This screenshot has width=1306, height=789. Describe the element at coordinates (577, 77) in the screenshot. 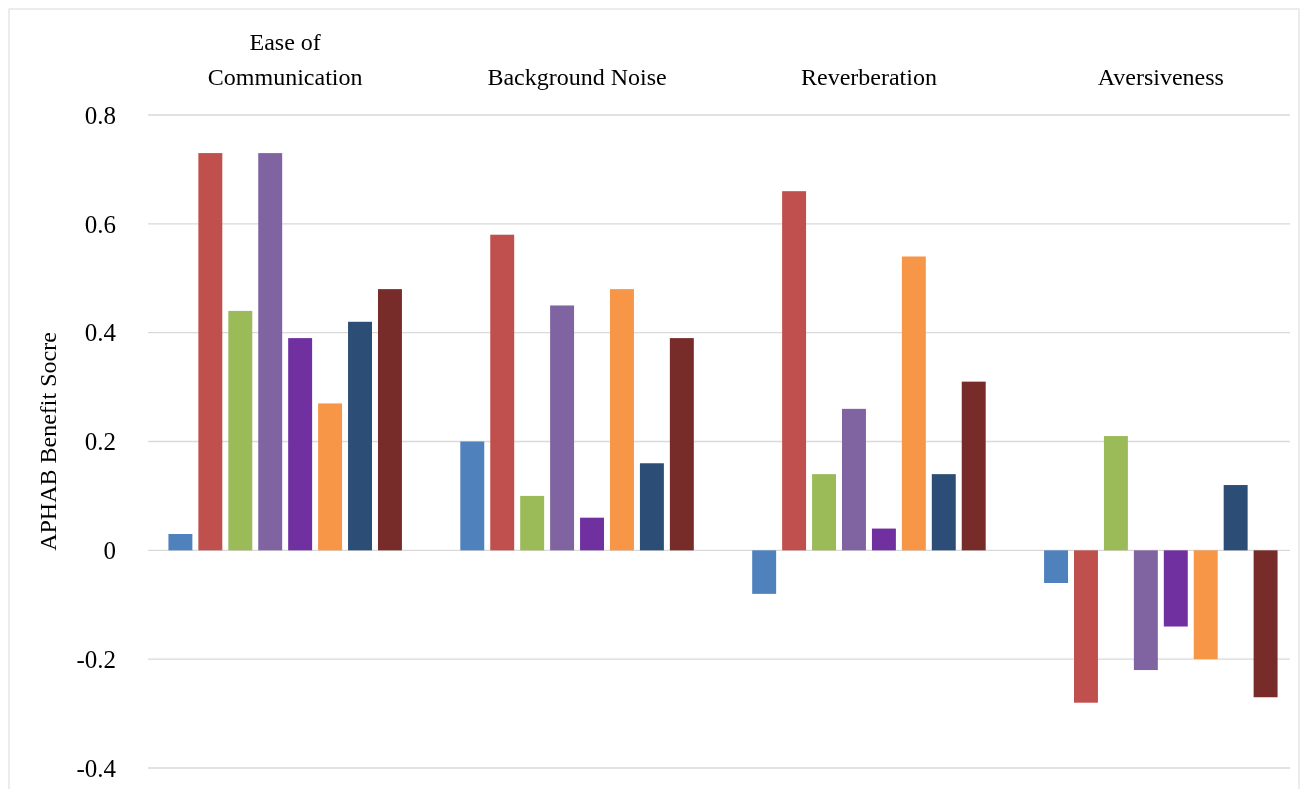

I see `x-tick-label: Background Noise` at that location.